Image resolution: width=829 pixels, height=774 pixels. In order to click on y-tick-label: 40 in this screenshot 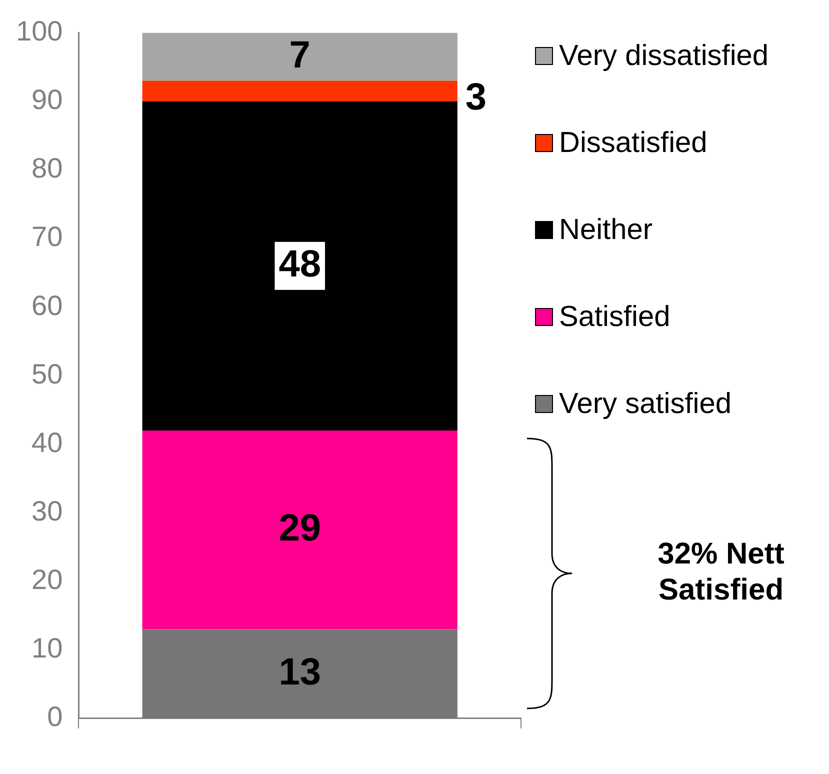, I will do `click(47, 442)`.